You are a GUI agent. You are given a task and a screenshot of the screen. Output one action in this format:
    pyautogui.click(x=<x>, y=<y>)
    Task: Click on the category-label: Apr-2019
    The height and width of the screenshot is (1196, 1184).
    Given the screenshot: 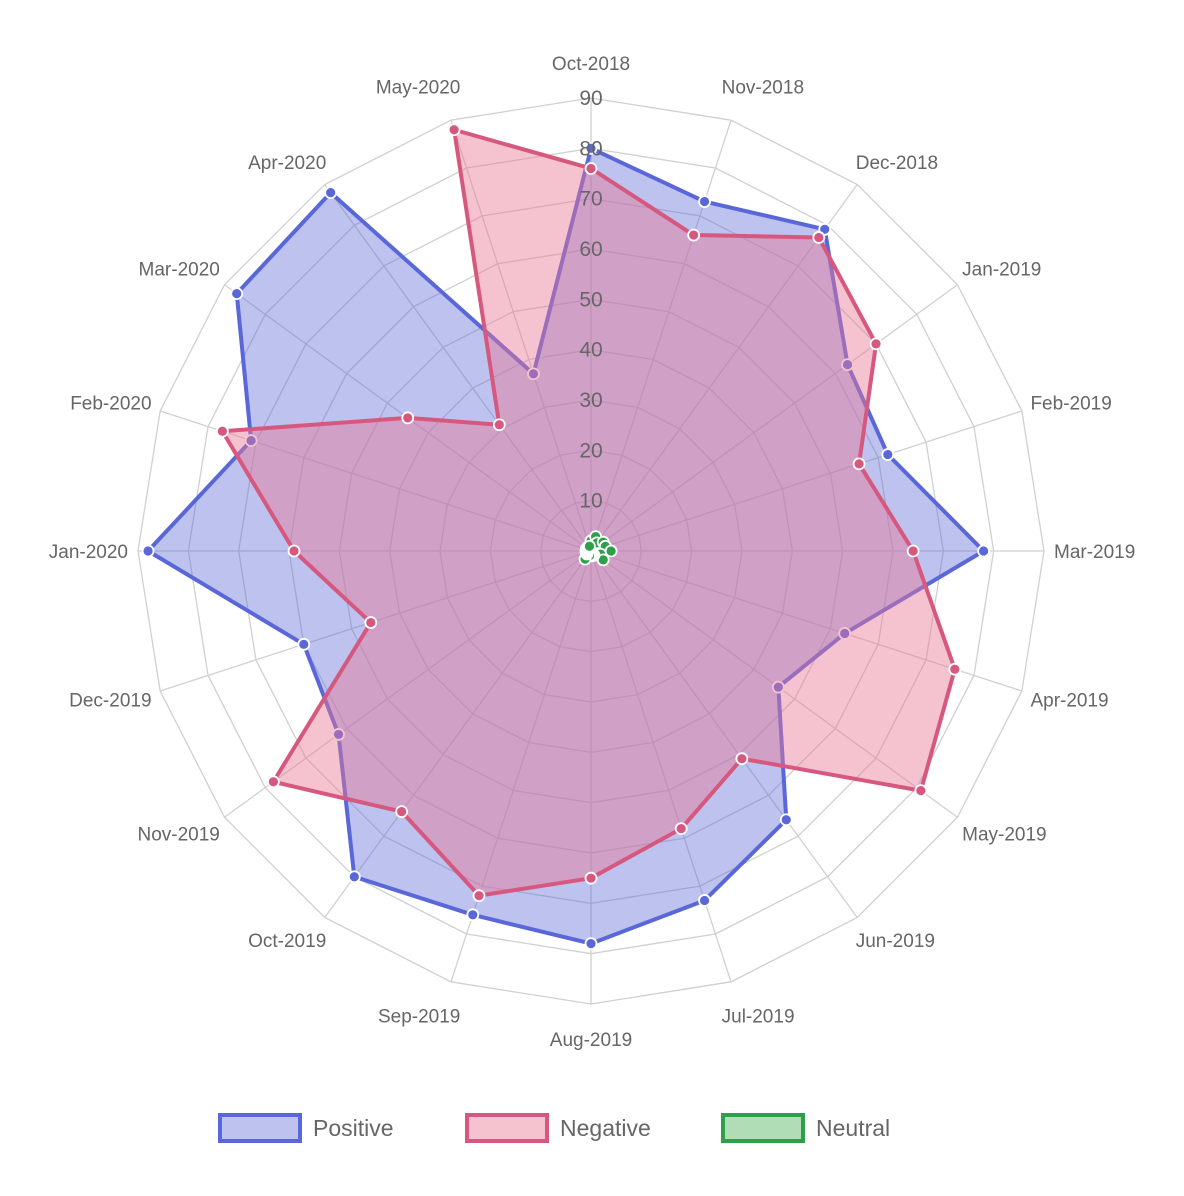 What is the action you would take?
    pyautogui.click(x=1069, y=701)
    